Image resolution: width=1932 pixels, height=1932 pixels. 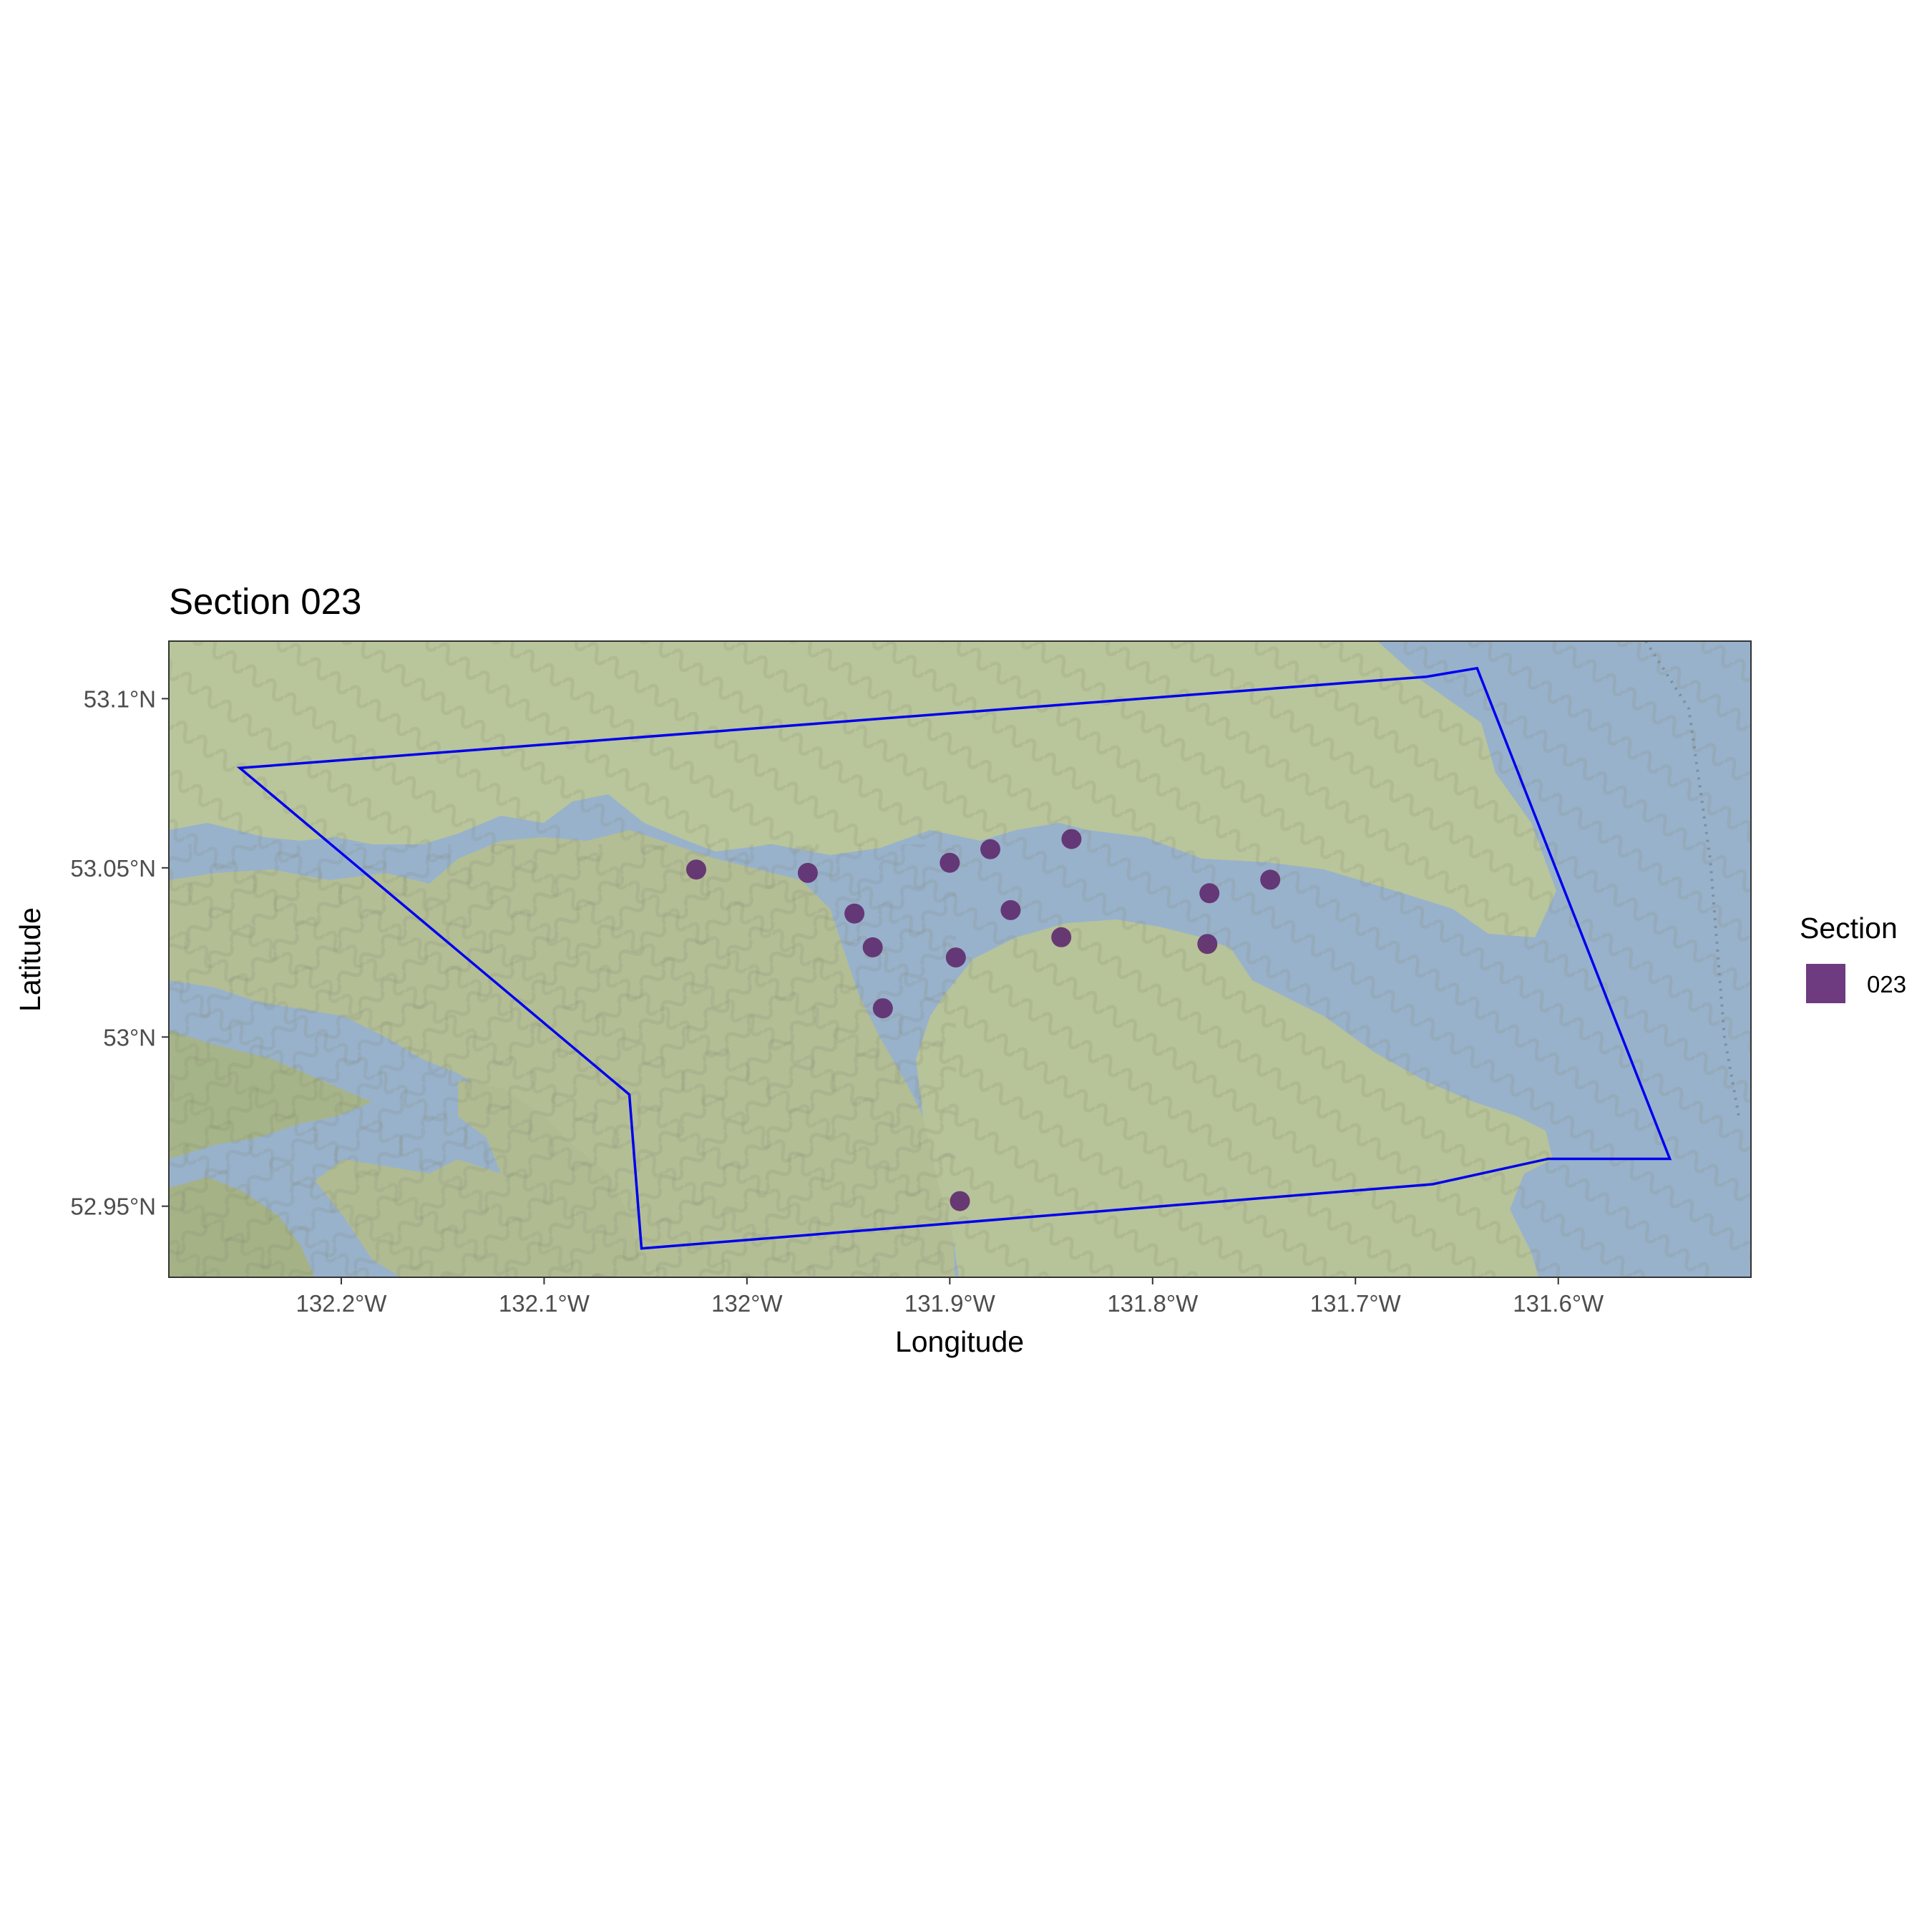 What do you see at coordinates (544, 1303) in the screenshot?
I see `x-tick-label-2: 132.1°W` at bounding box center [544, 1303].